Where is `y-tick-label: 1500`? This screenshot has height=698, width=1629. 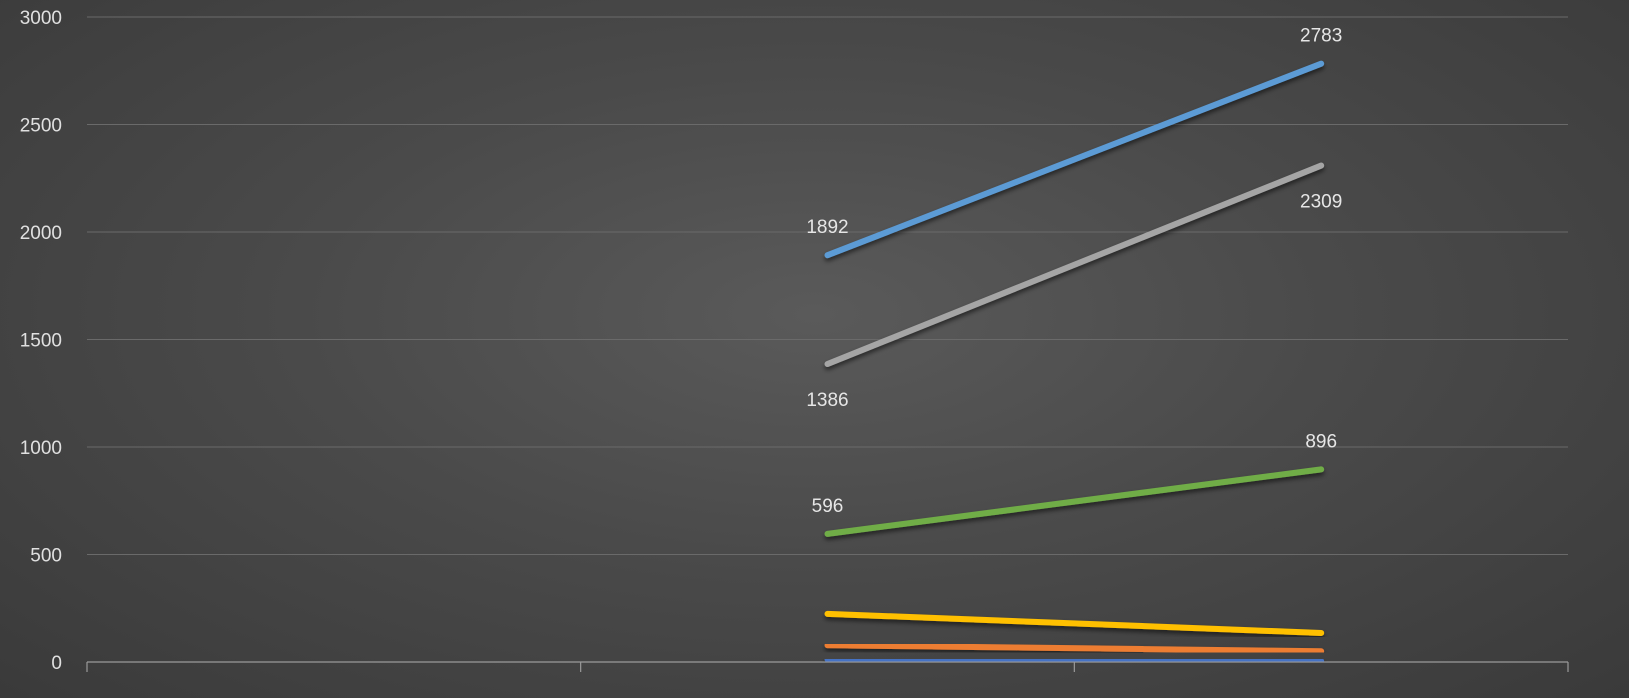
y-tick-label: 1500 is located at coordinates (41, 341).